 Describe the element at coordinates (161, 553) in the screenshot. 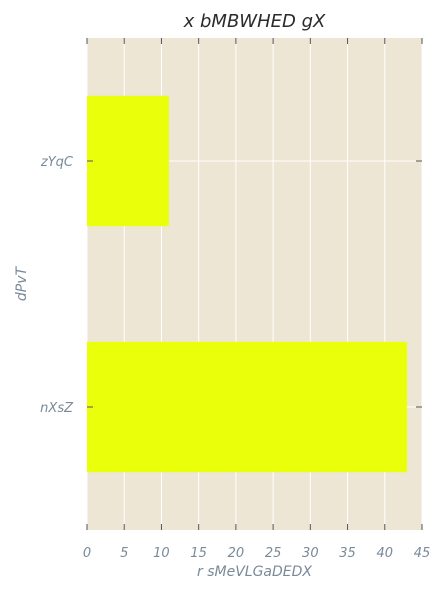

I see `x-tick-label: 10` at that location.